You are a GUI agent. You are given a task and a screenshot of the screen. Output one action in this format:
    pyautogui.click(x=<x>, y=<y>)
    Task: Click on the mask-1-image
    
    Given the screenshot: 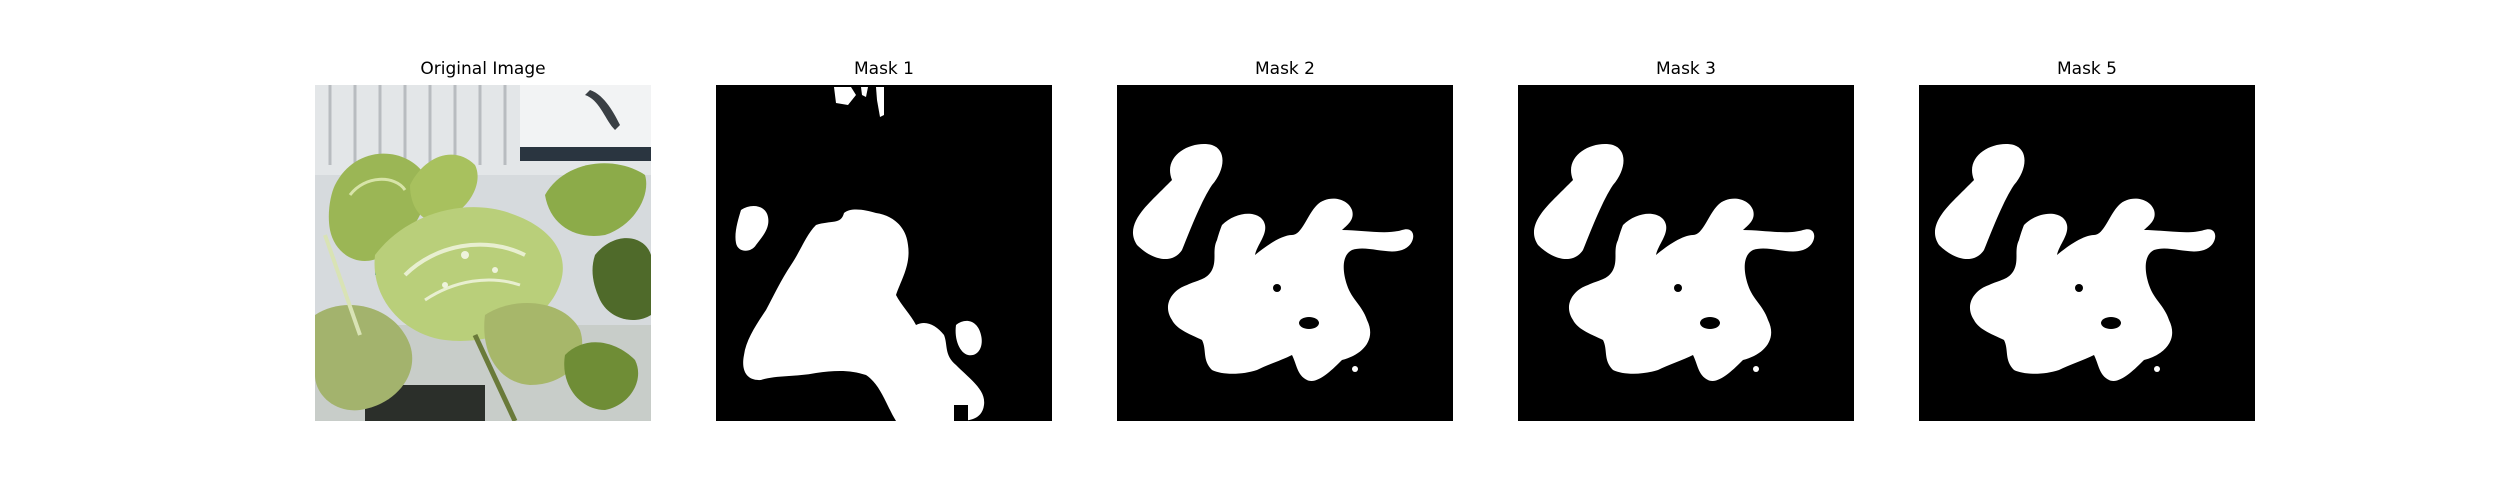 What is the action you would take?
    pyautogui.click(x=884, y=253)
    